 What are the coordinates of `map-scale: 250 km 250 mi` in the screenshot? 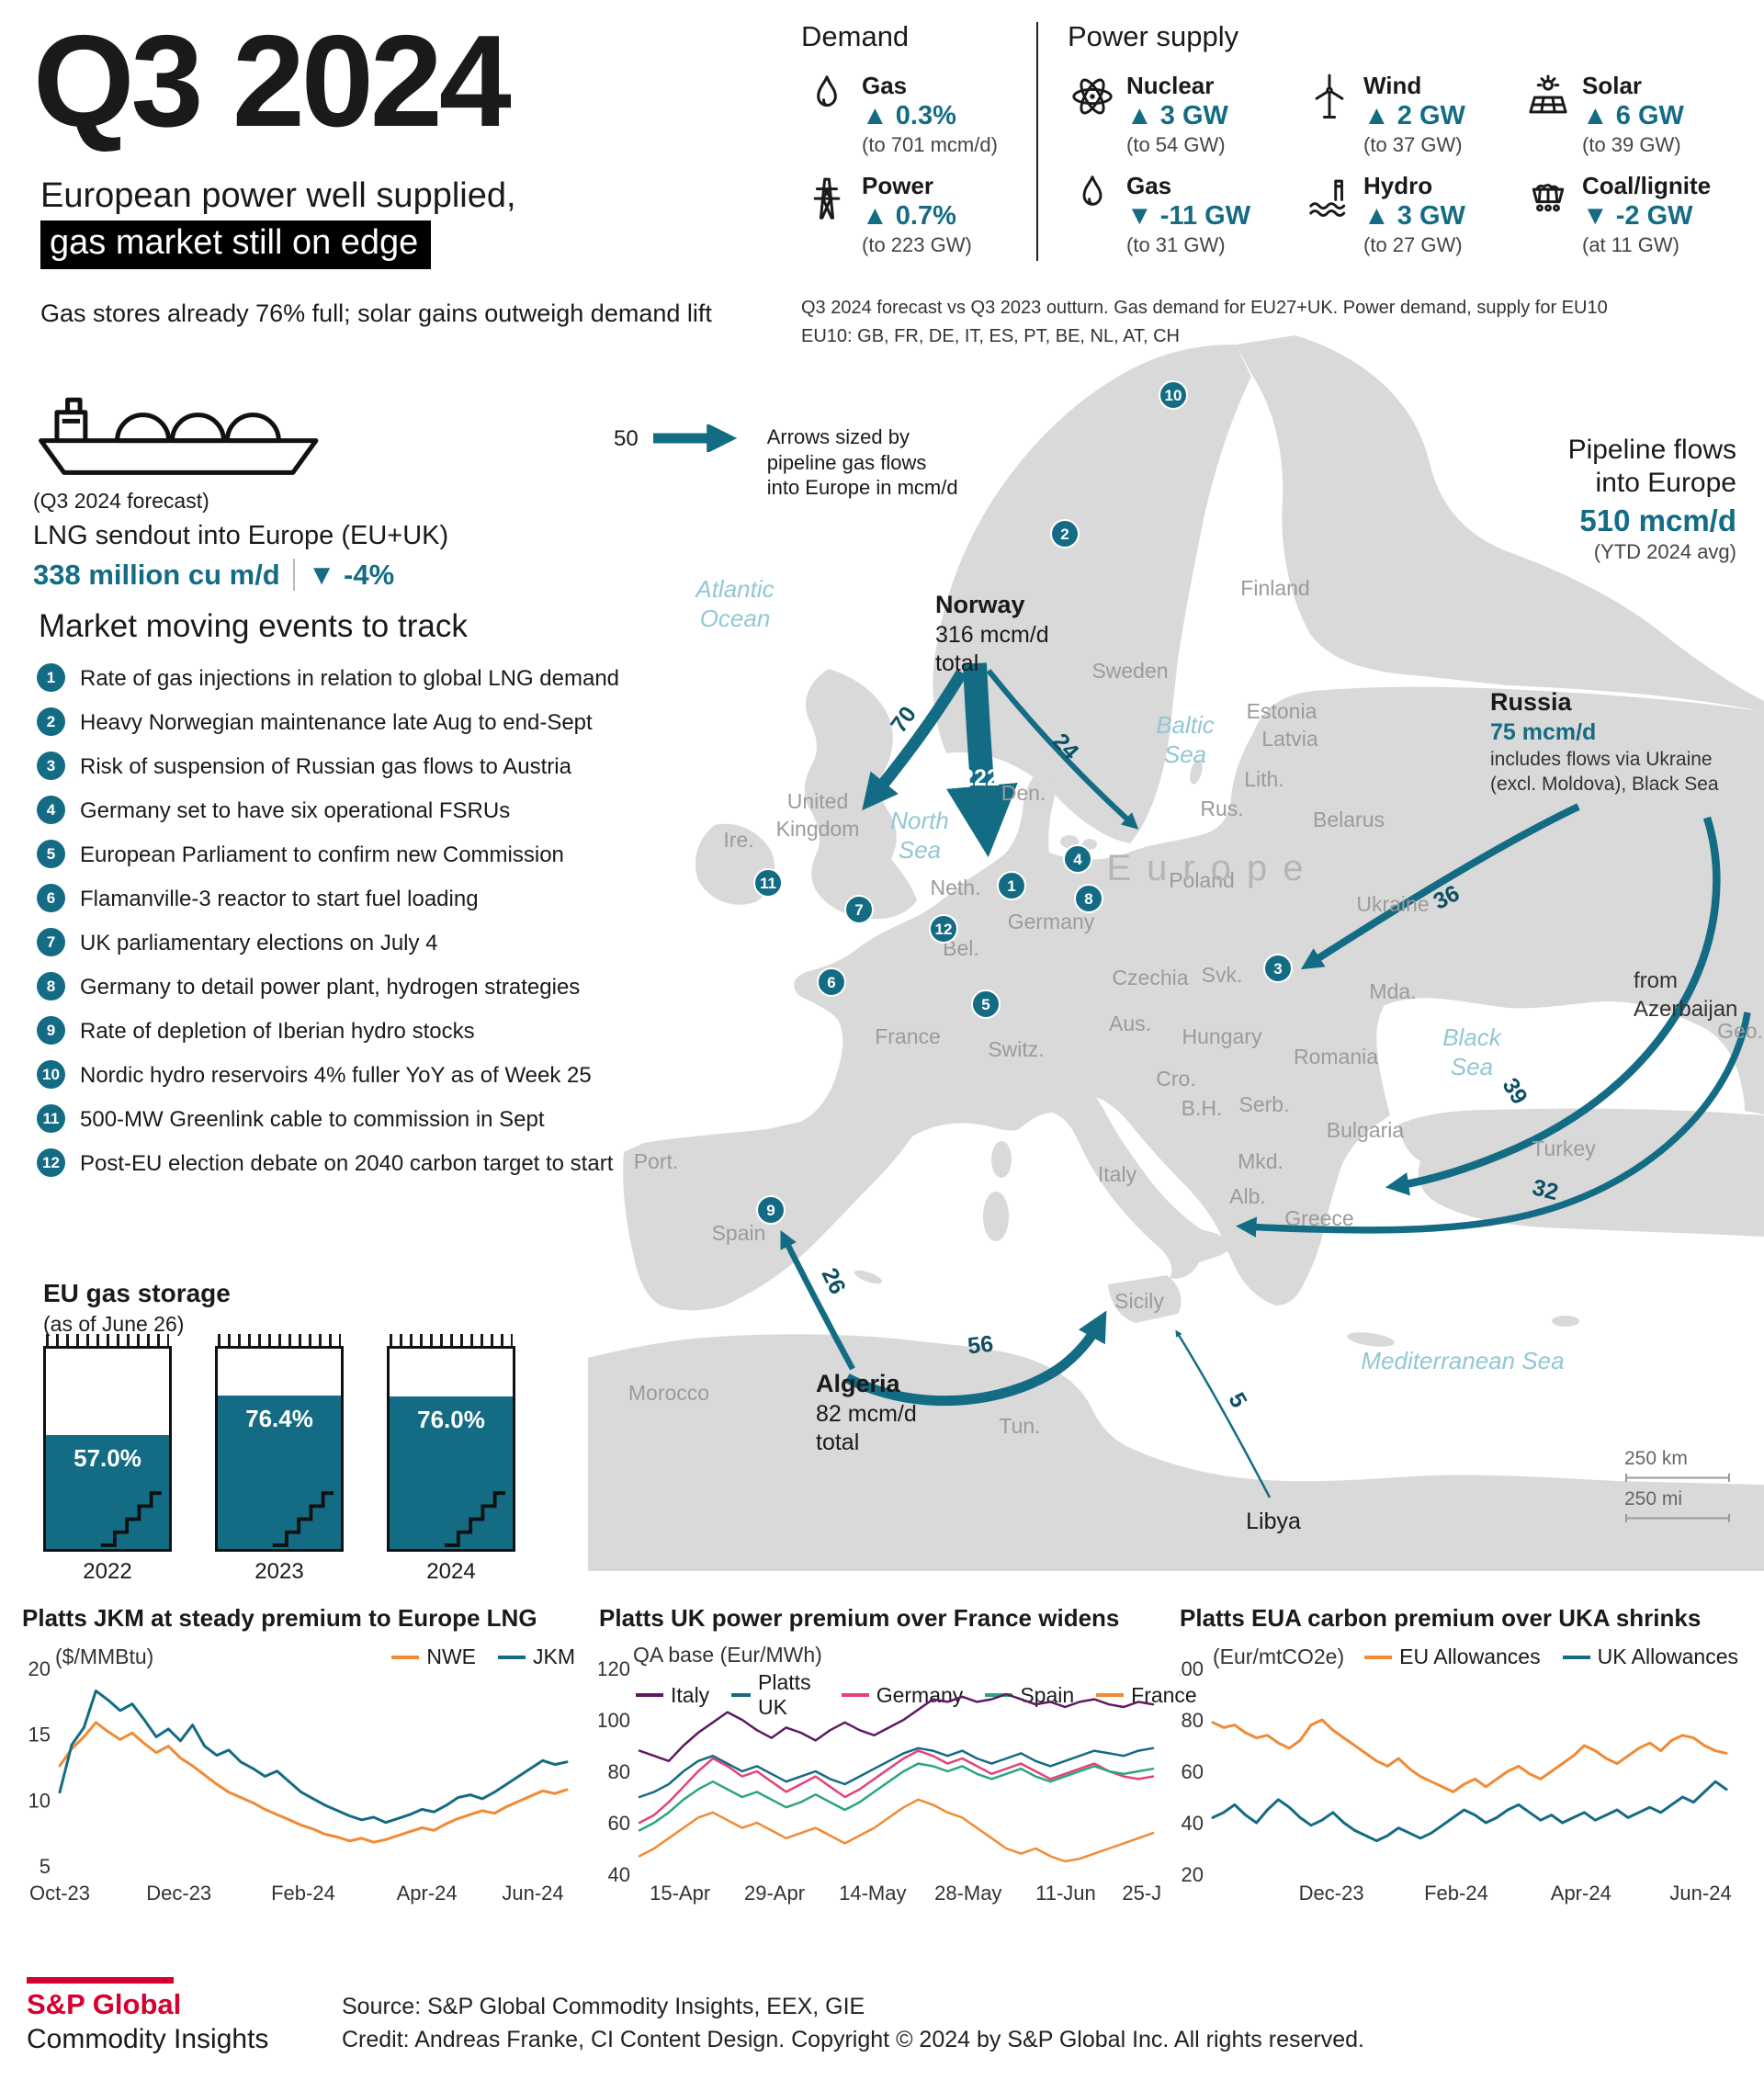 It's located at (1679, 1488).